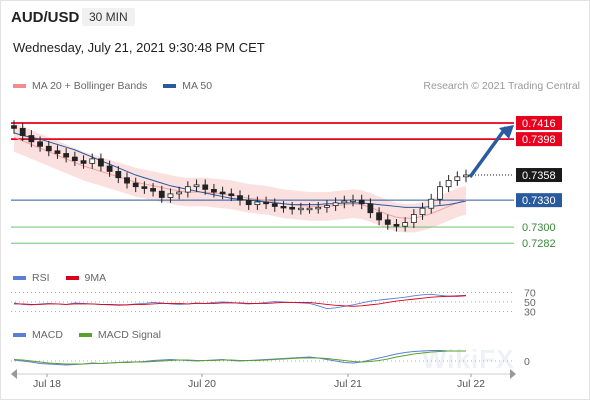 This screenshot has width=590, height=400. What do you see at coordinates (59, 278) in the screenshot?
I see `rsi-legend: RSI 9MA` at bounding box center [59, 278].